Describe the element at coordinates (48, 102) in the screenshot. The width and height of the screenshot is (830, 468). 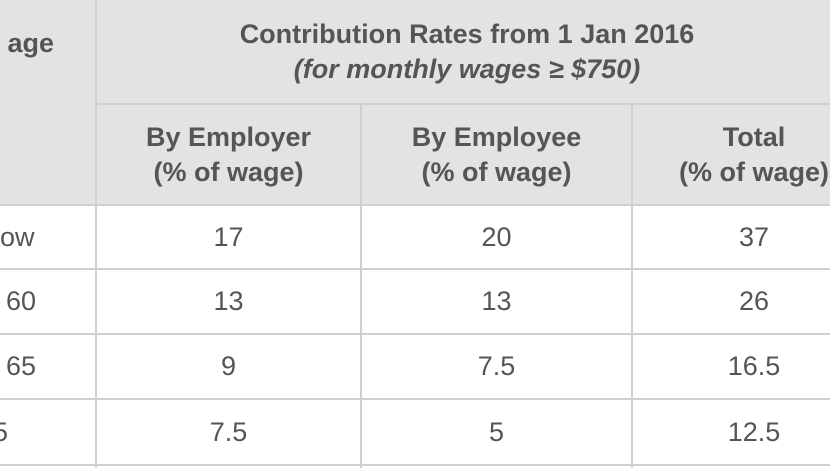
I see `age-column-header: age` at that location.